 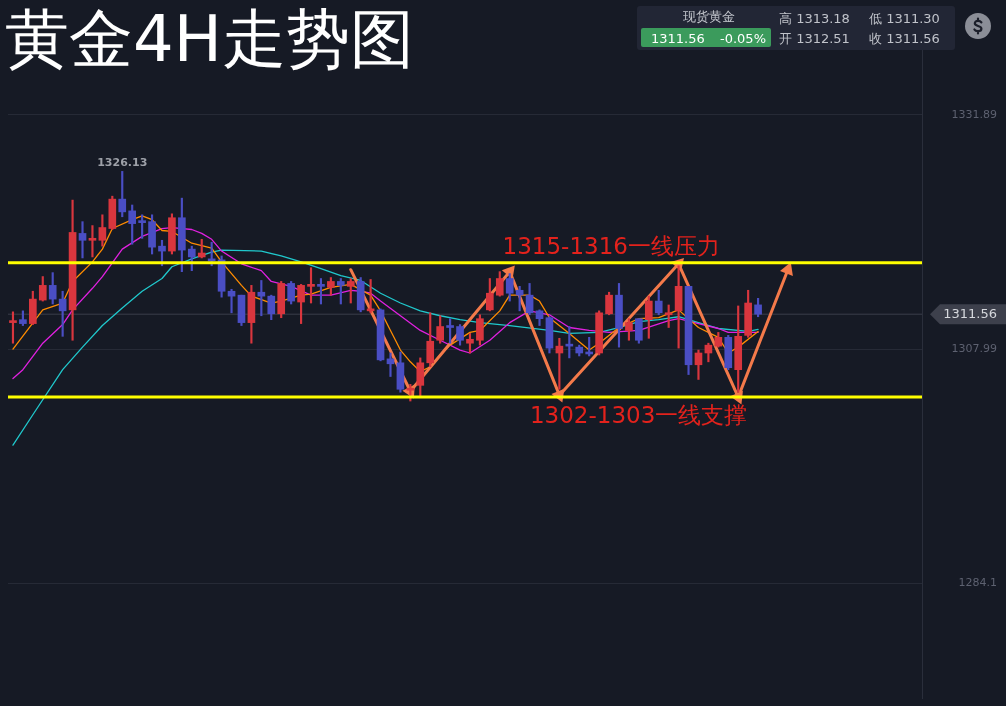 I want to click on annotation: 1311.56, so click(x=678, y=38).